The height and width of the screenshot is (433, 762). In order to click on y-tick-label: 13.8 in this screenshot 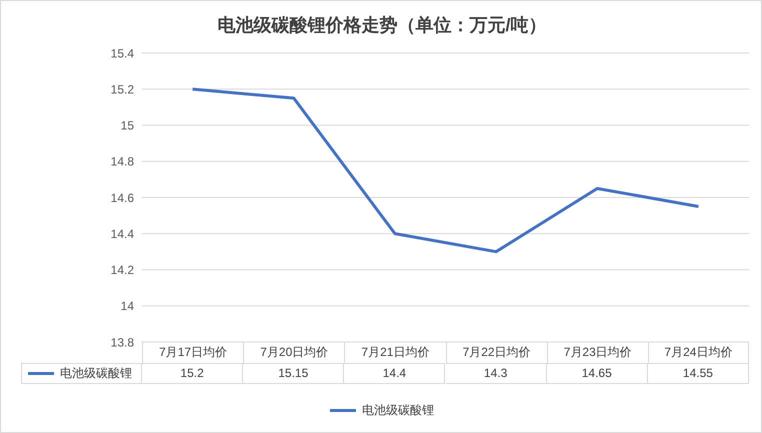, I will do `click(122, 342)`.